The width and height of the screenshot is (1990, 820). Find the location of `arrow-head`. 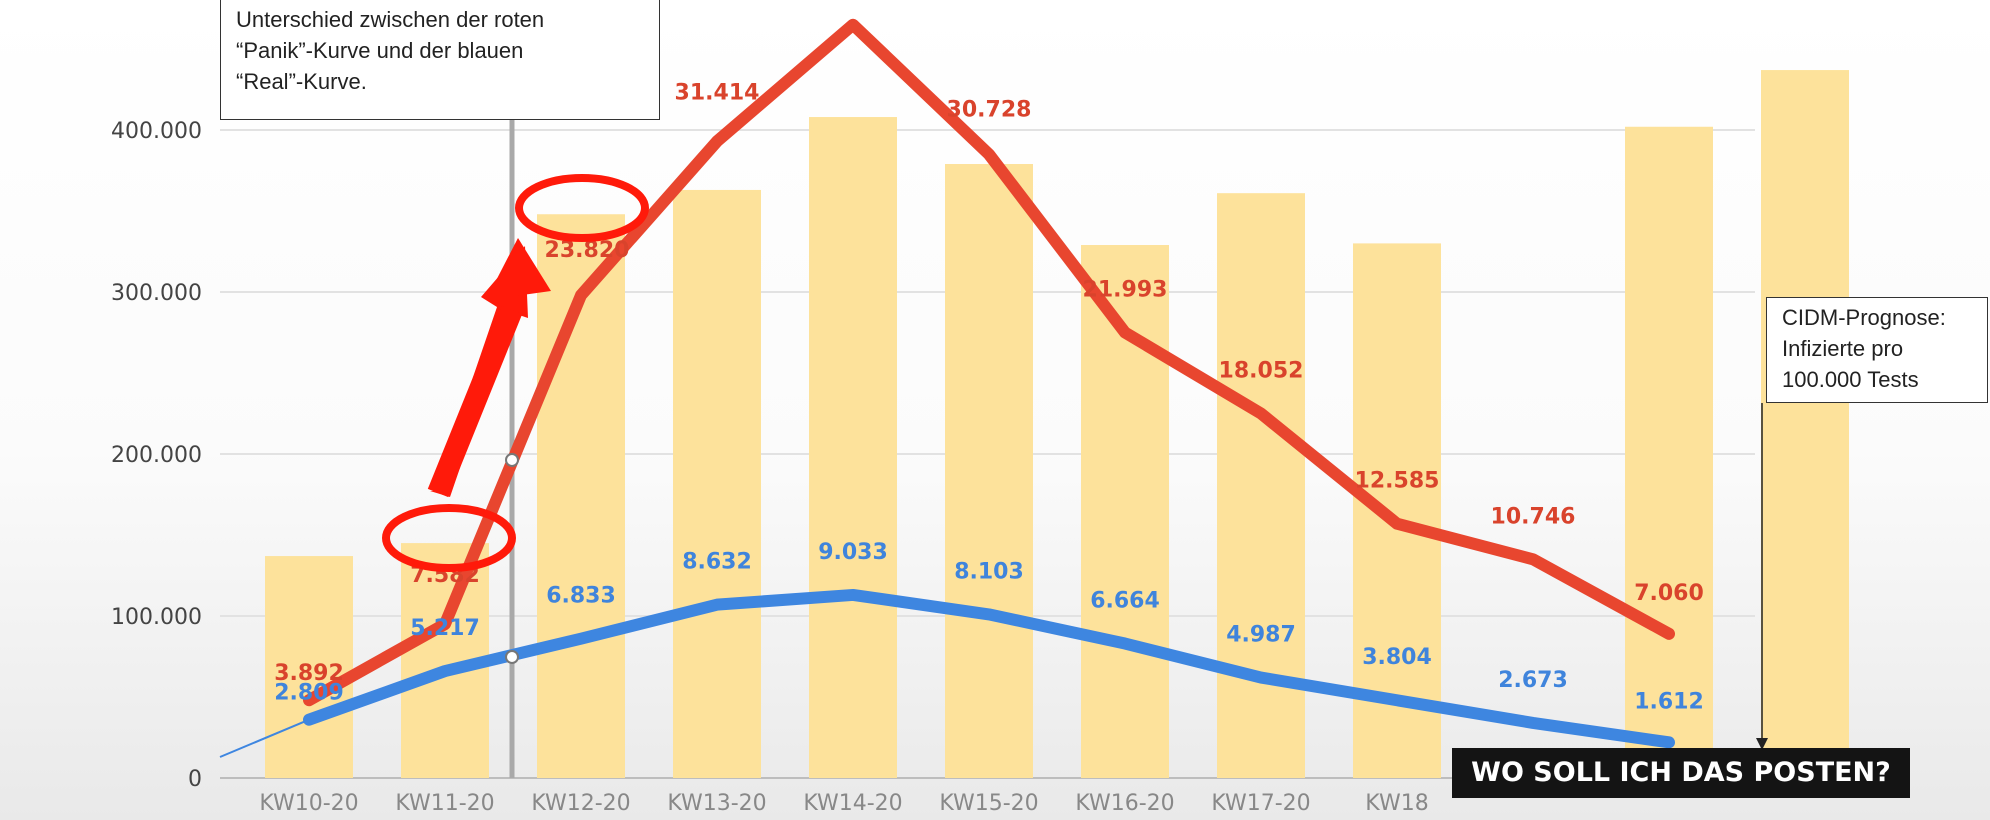

arrow-head is located at coordinates (518, 269).